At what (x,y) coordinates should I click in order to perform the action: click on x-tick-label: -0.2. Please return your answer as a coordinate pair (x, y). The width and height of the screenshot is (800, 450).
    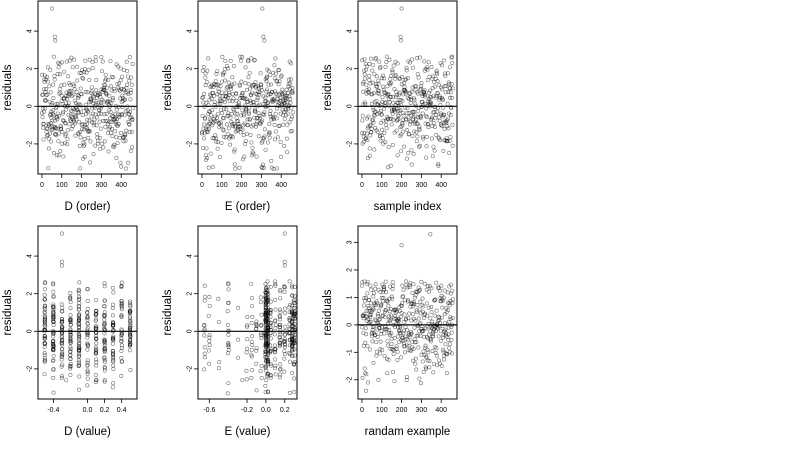
    Looking at the image, I should click on (247, 410).